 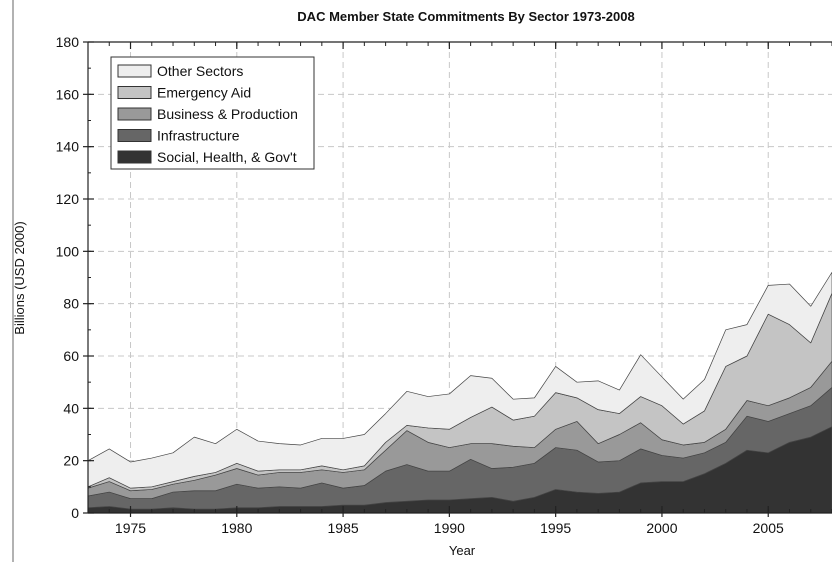 I want to click on x-tick-label-1985: 1985, so click(x=343, y=528).